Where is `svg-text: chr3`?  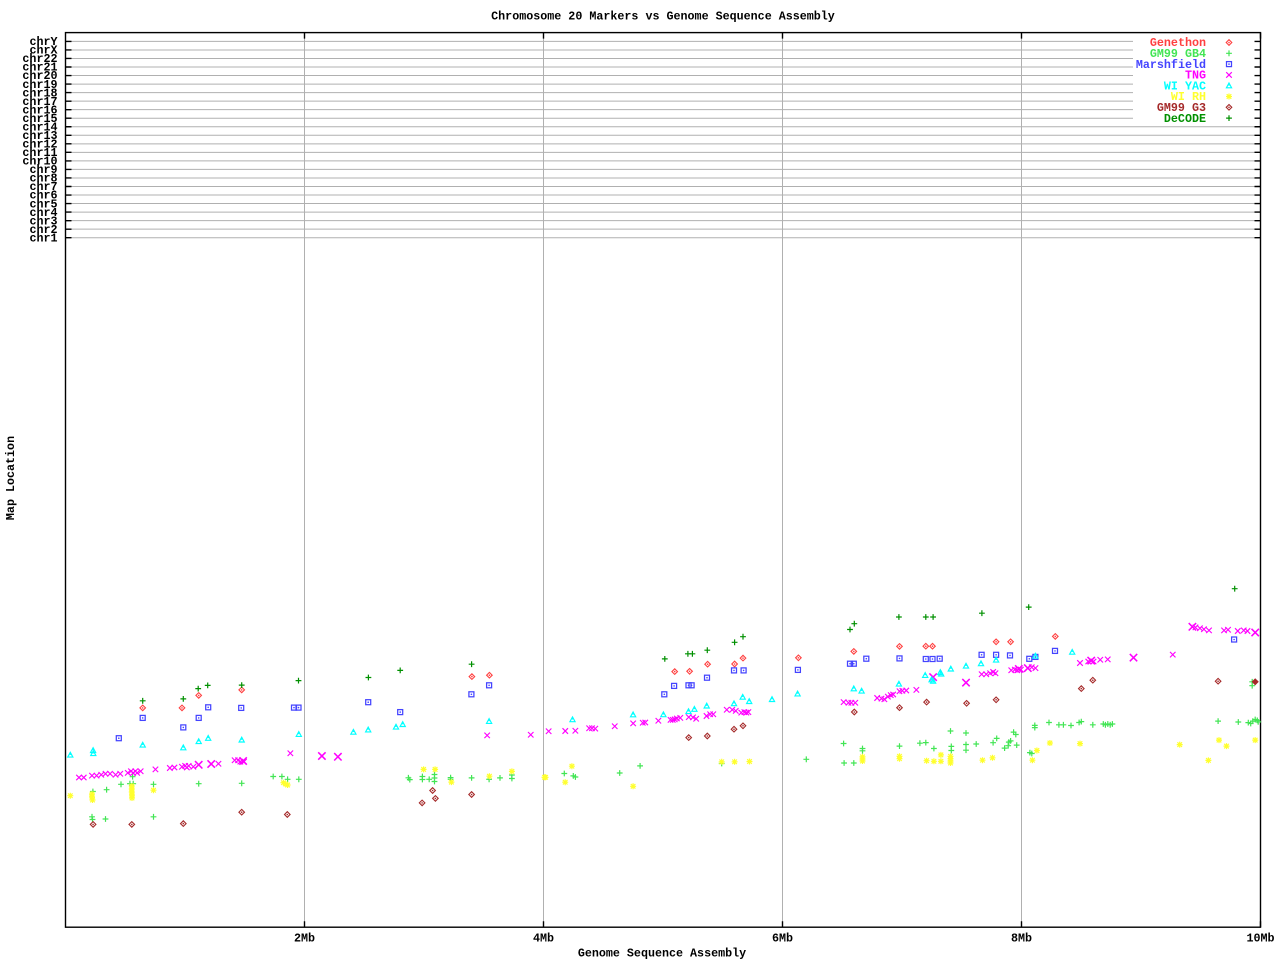
svg-text: chr3 is located at coordinates (43, 221).